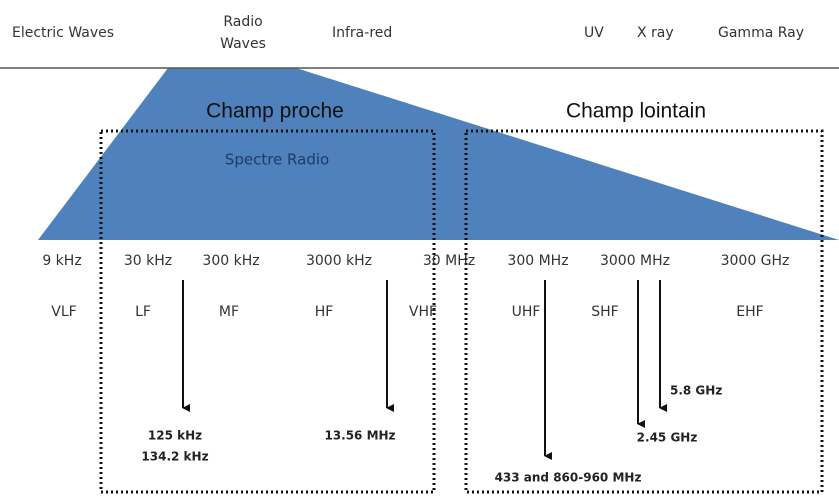 This screenshot has width=839, height=497. I want to click on band-label: HF, so click(324, 312).